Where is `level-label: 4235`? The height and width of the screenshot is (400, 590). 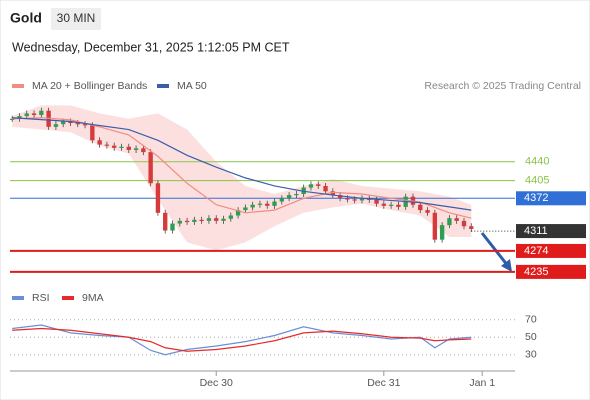 level-label: 4235 is located at coordinates (536, 272).